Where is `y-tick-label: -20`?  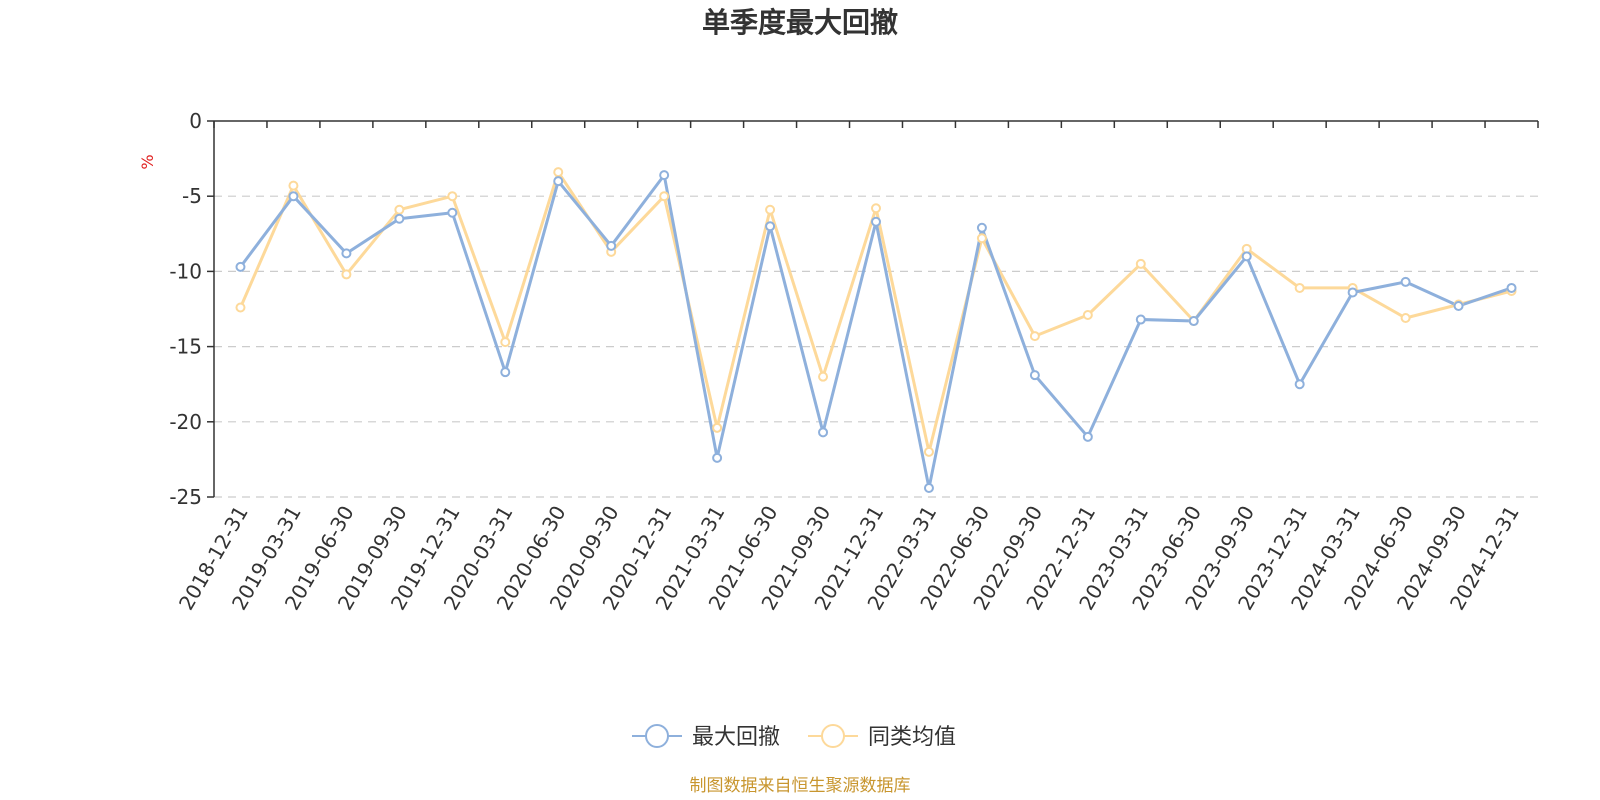 y-tick-label: -20 is located at coordinates (185, 422).